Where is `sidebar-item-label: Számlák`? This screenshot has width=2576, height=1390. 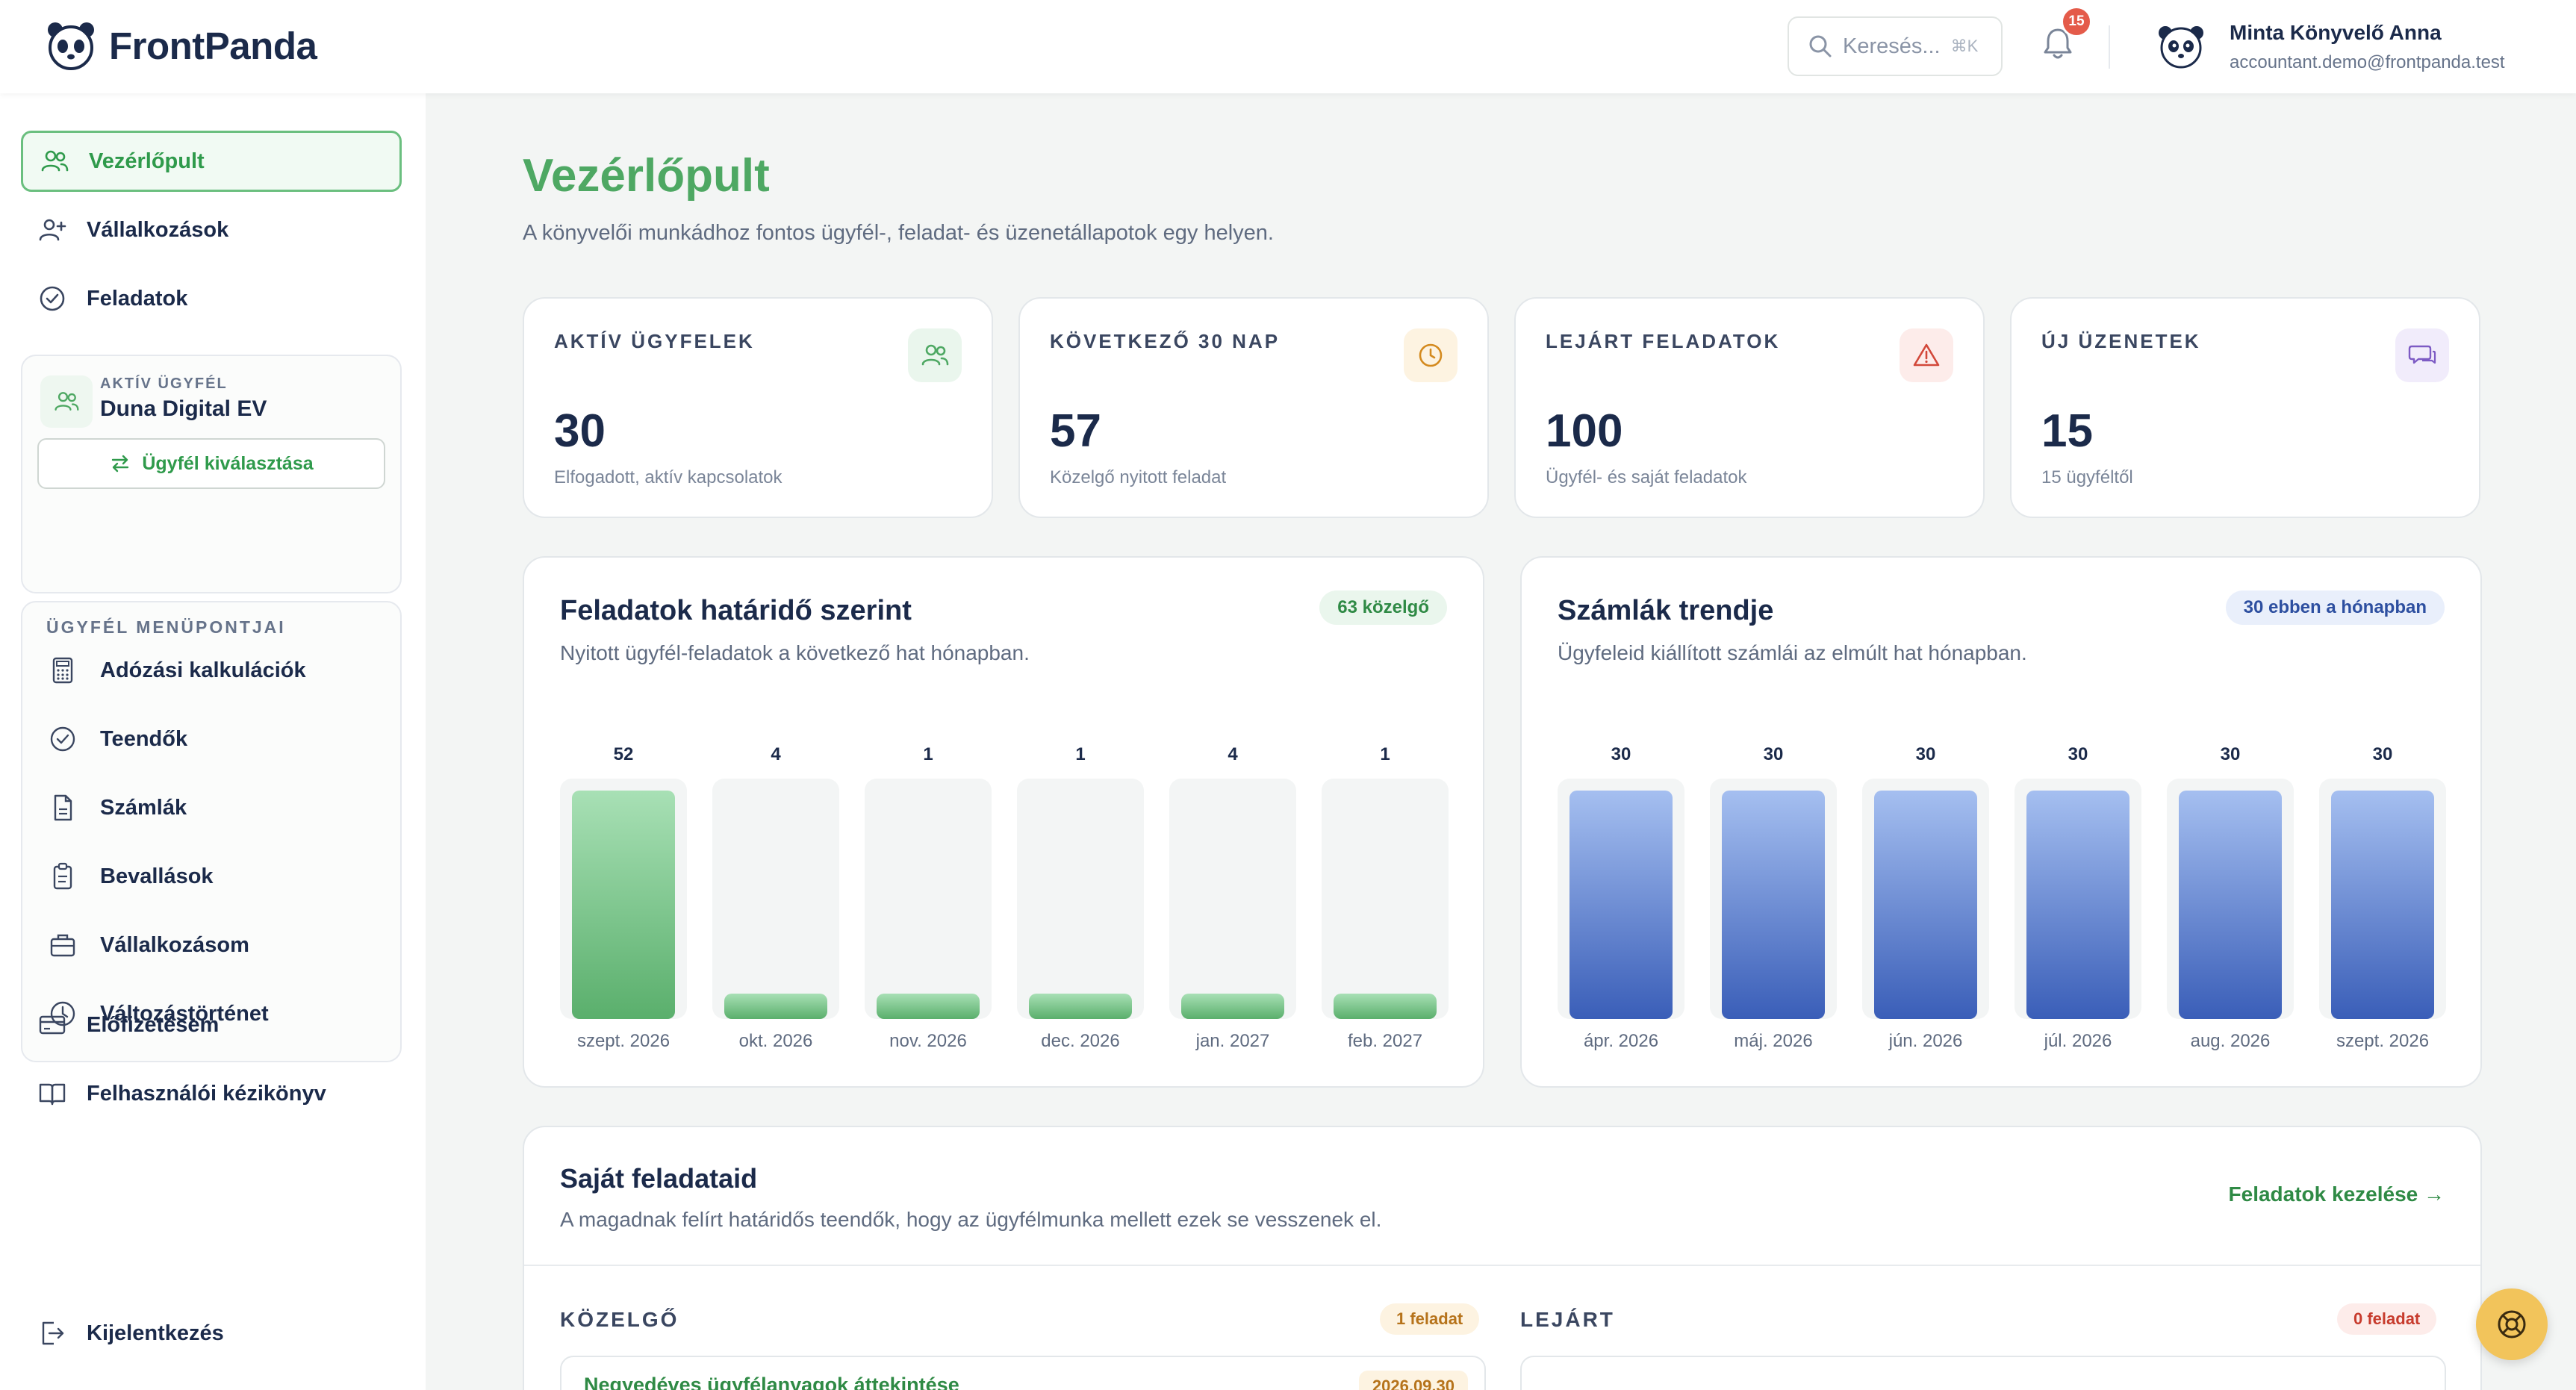
sidebar-item-label: Számlák is located at coordinates (143, 807).